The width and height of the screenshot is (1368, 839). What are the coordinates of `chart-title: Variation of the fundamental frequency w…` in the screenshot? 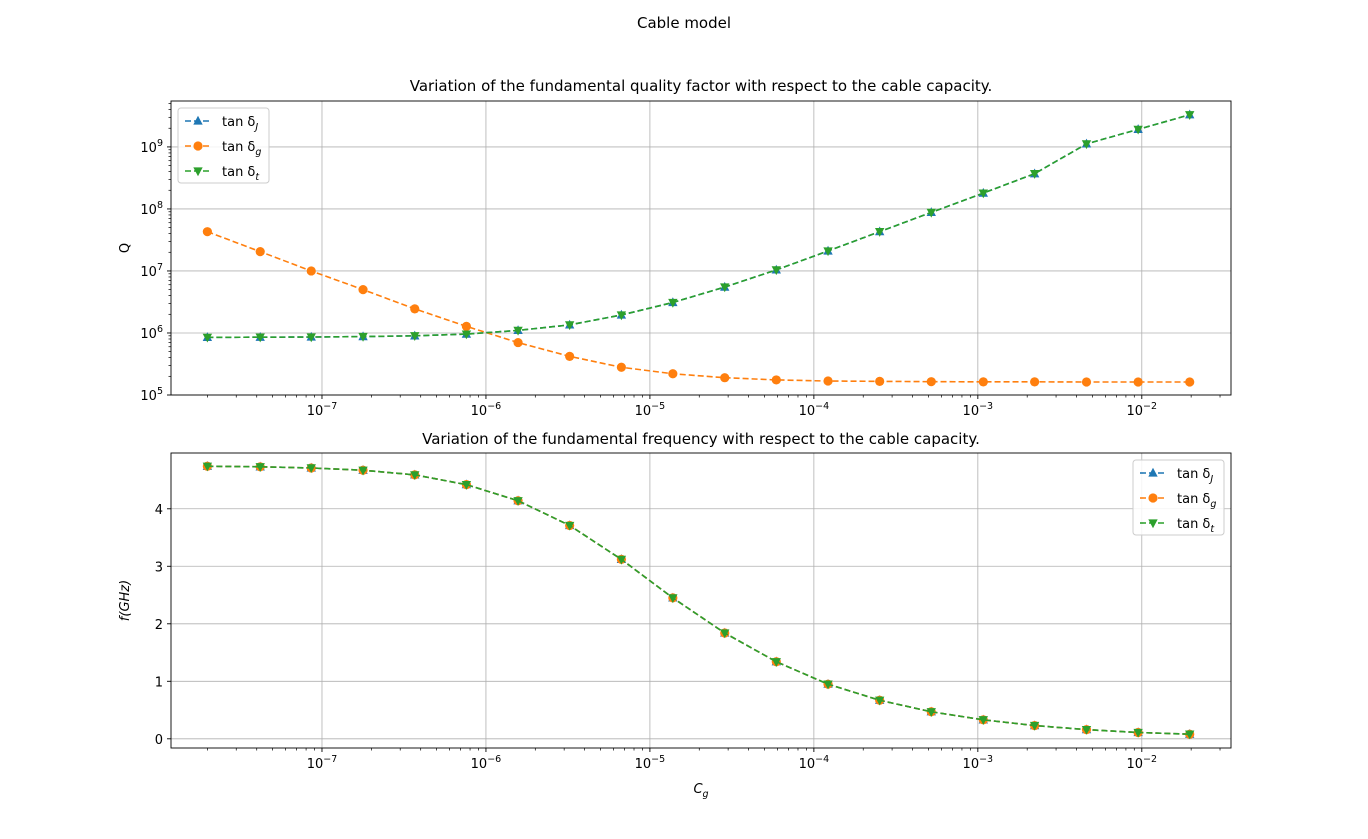 It's located at (701, 439).